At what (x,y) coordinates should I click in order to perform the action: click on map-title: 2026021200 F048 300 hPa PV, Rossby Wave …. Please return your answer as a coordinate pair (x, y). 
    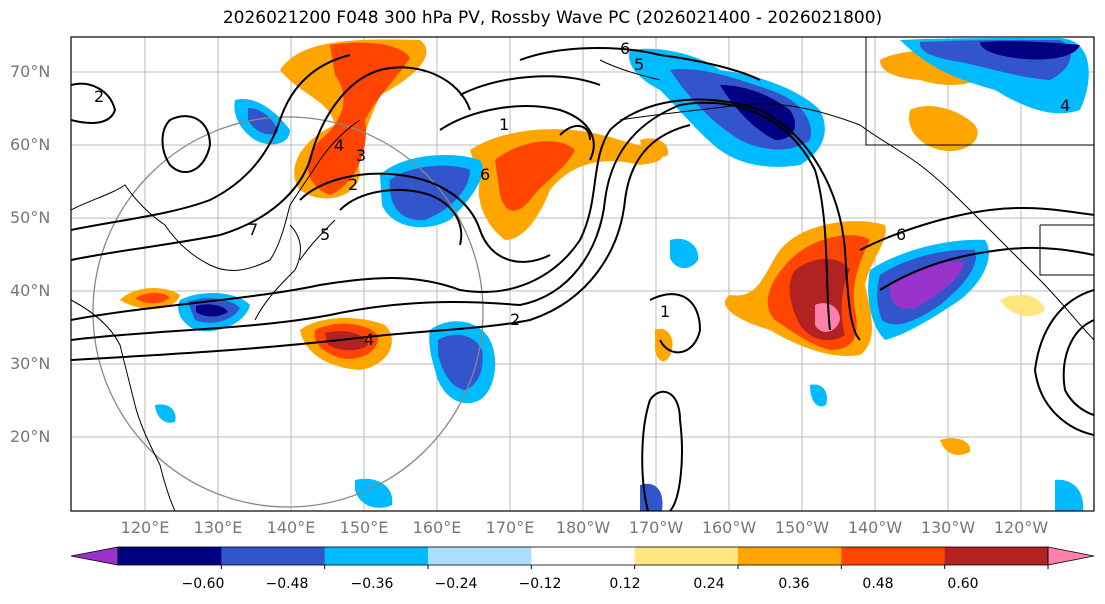
    Looking at the image, I should click on (552, 18).